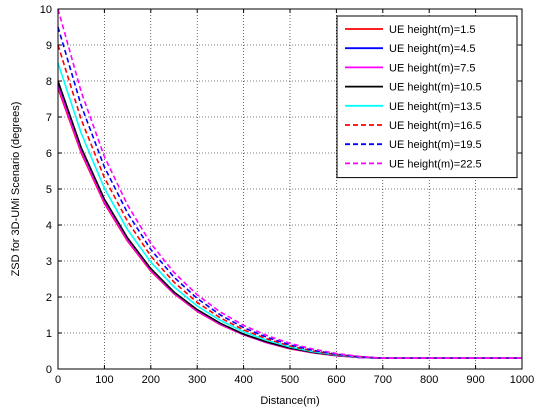 Image resolution: width=544 pixels, height=414 pixels. Describe the element at coordinates (522, 380) in the screenshot. I see `x-tick-label: 1000` at that location.